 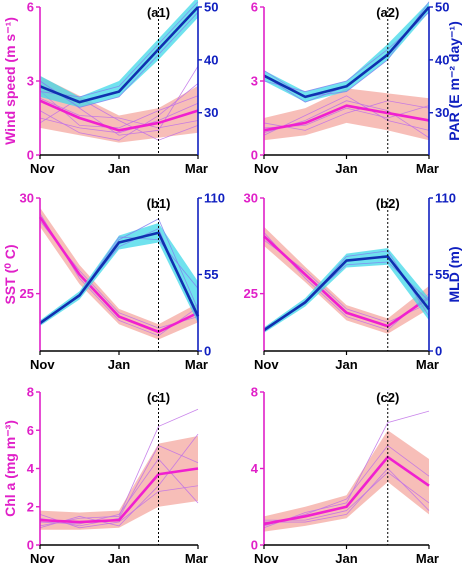 I want to click on panel-a1: 0 3 6 30 40 50 Nov Jan Mar (a1) Wind speed (m s⁻¹), so click(x=110, y=88).